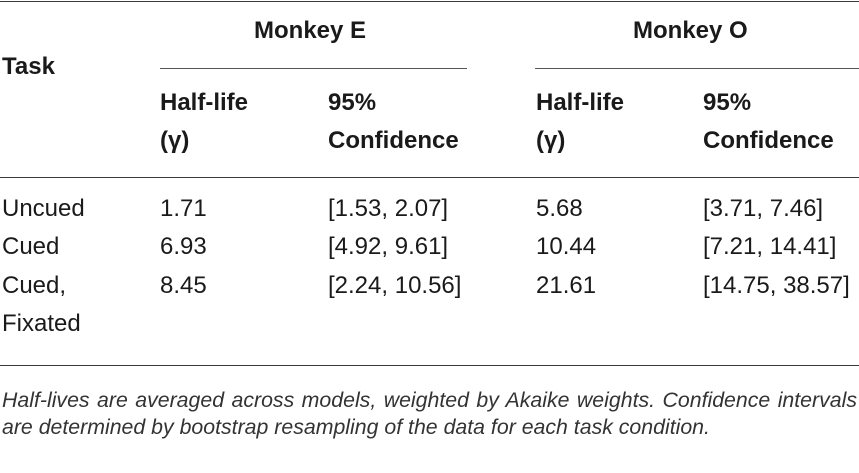 Image resolution: width=859 pixels, height=473 pixels. I want to click on row-cued-fixated-e-halflife: 8.45, so click(183, 285).